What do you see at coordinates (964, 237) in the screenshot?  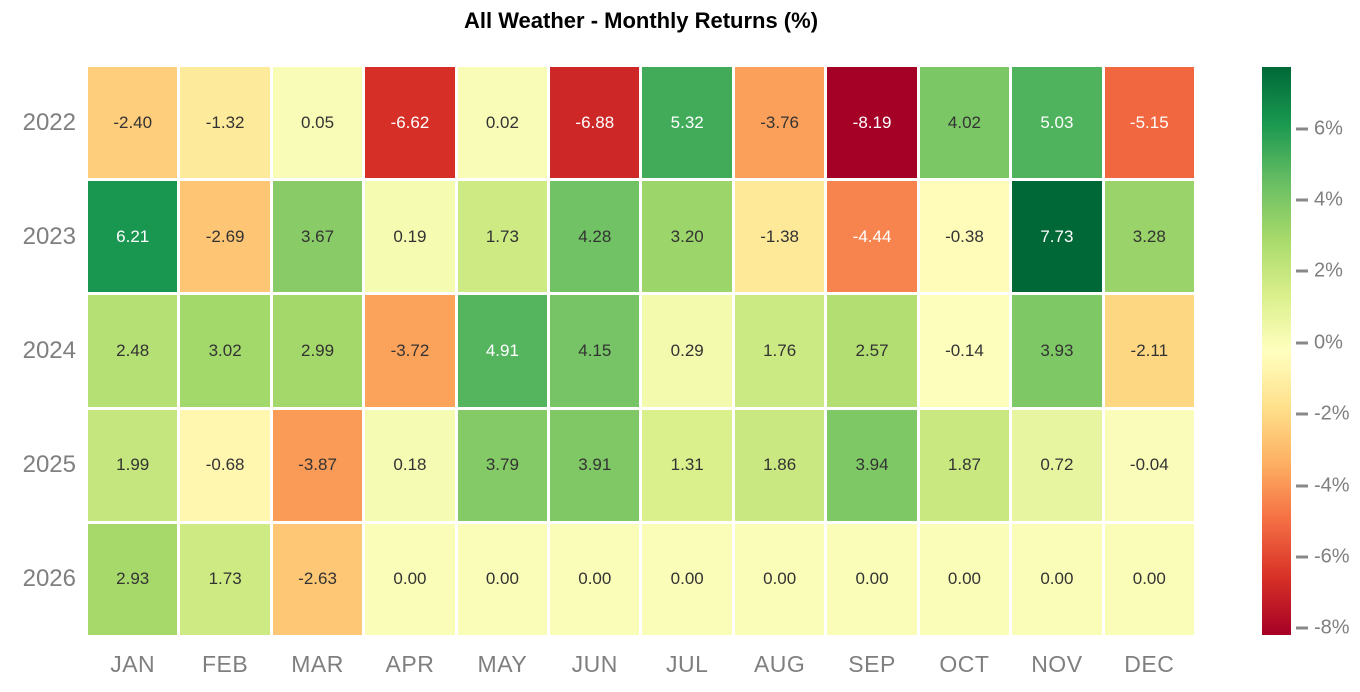 I see `heatmap-cell-2023-OCT: -0.38` at bounding box center [964, 237].